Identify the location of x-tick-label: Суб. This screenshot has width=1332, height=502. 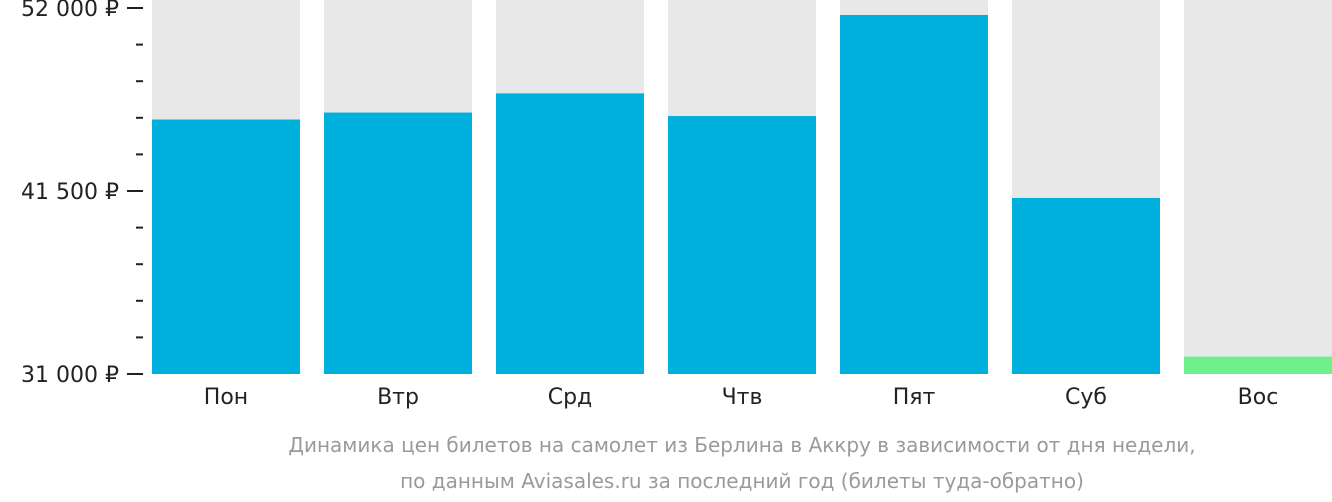
(1086, 397).